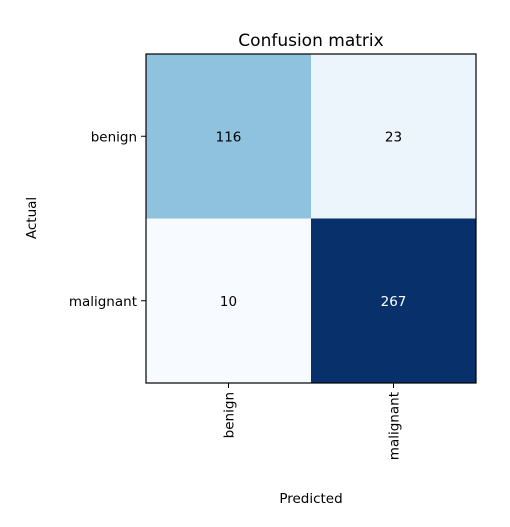  What do you see at coordinates (310, 41) in the screenshot?
I see `chart-title: Confusion matrix` at bounding box center [310, 41].